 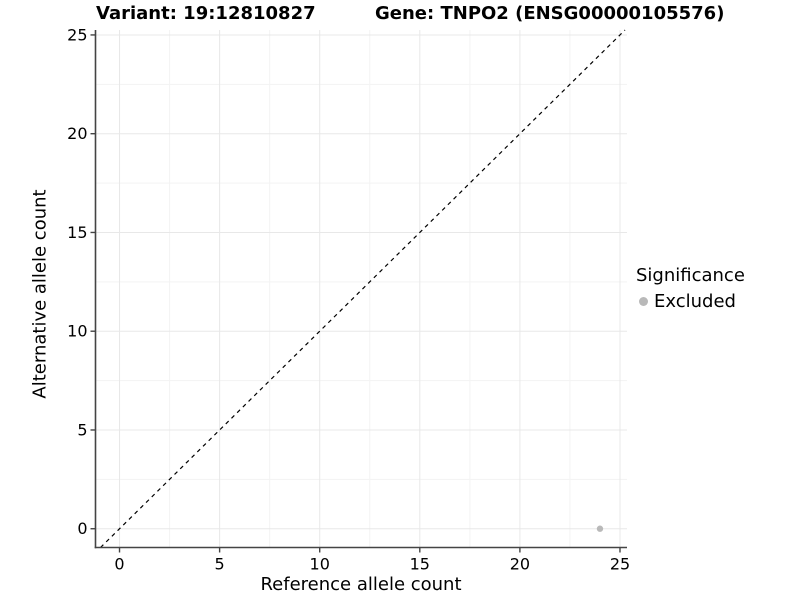 I want to click on y-tick-label: 0, so click(x=82, y=528).